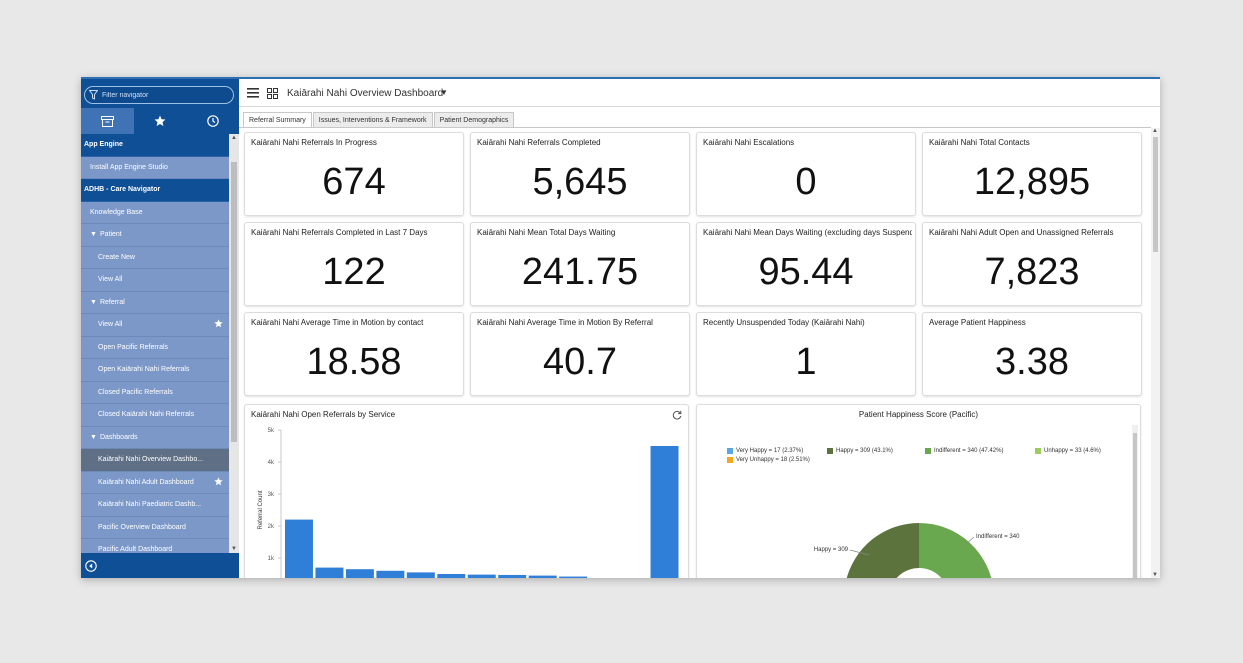 The height and width of the screenshot is (663, 1243). Describe the element at coordinates (964, 451) in the screenshot. I see `legend-item: Indifferent = 340 (47.42%)` at that location.